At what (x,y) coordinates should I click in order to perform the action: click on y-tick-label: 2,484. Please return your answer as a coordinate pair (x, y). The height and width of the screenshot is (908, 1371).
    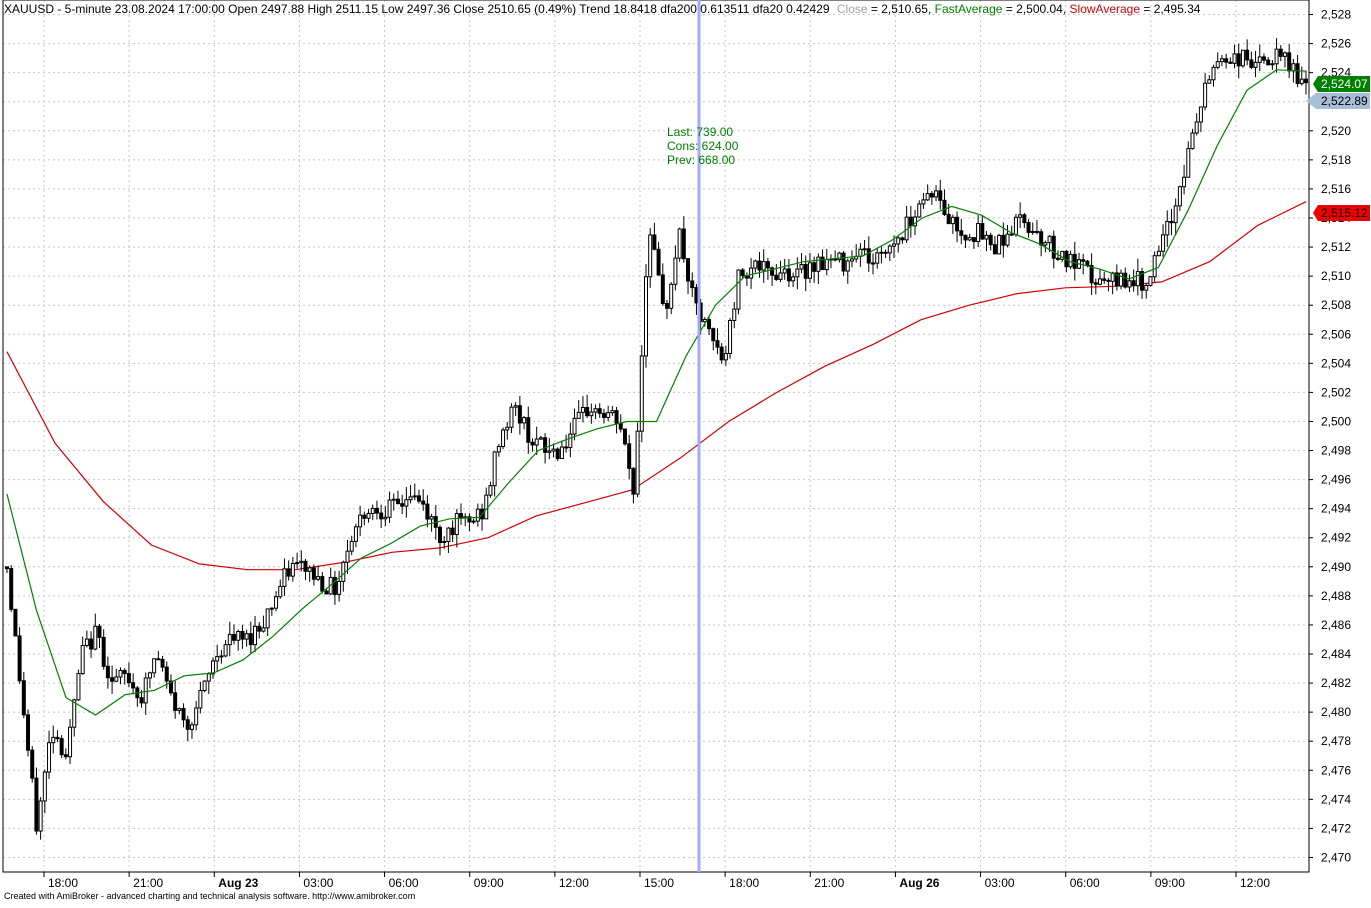
    Looking at the image, I should click on (1336, 654).